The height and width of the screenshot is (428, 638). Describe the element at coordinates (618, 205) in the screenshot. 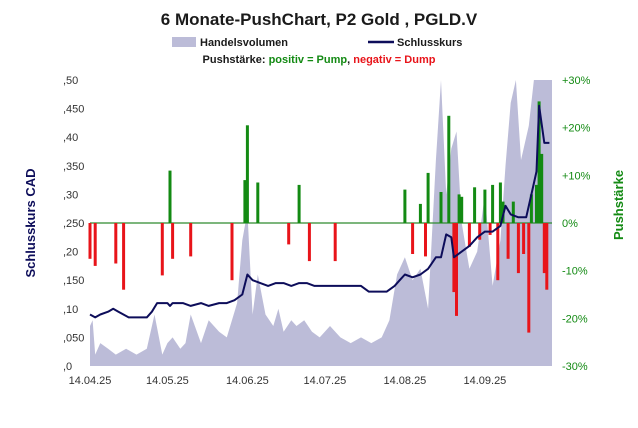

I see `y-axis-right-title: Pushstärke` at that location.